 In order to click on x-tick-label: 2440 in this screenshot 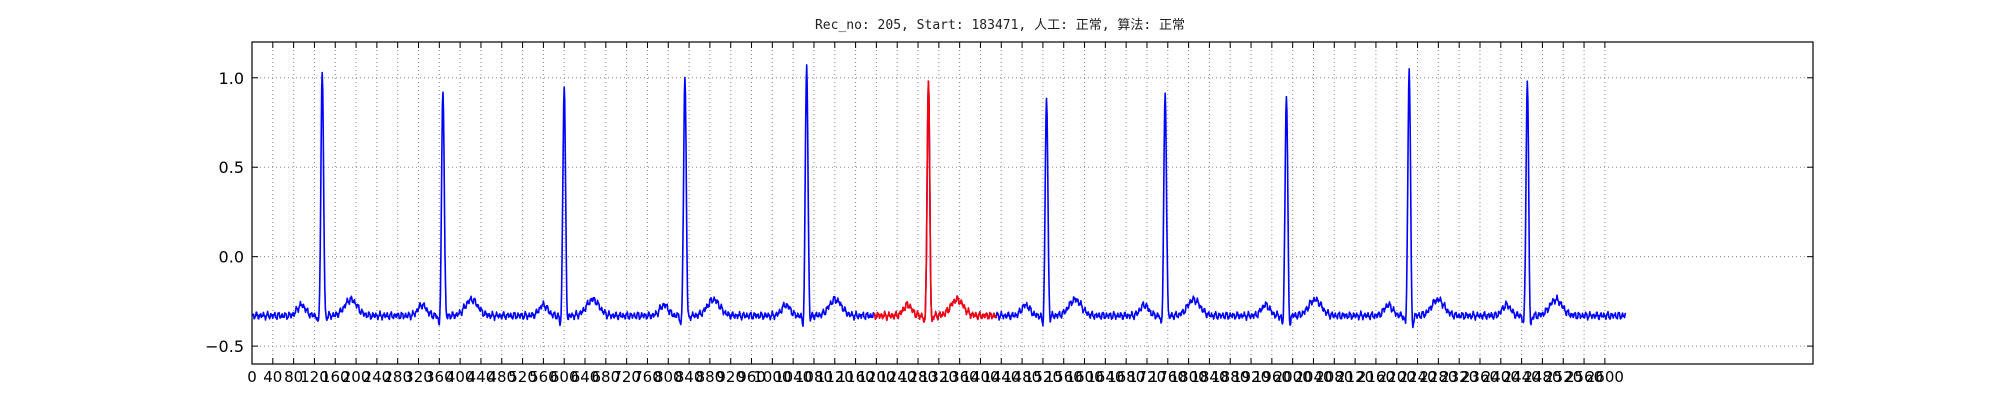, I will do `click(1522, 377)`.